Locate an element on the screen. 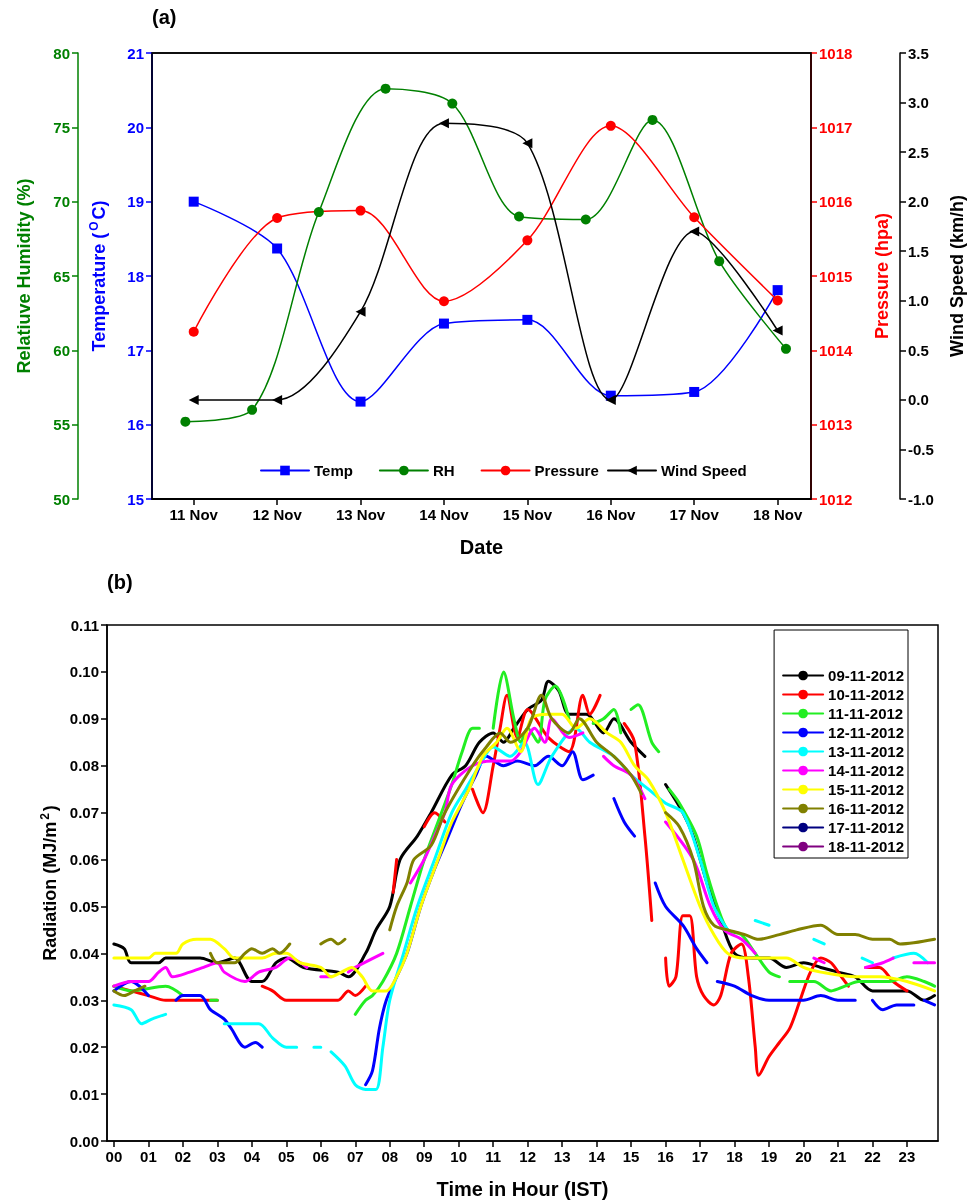  x-tick-label: 21 is located at coordinates (838, 1156).